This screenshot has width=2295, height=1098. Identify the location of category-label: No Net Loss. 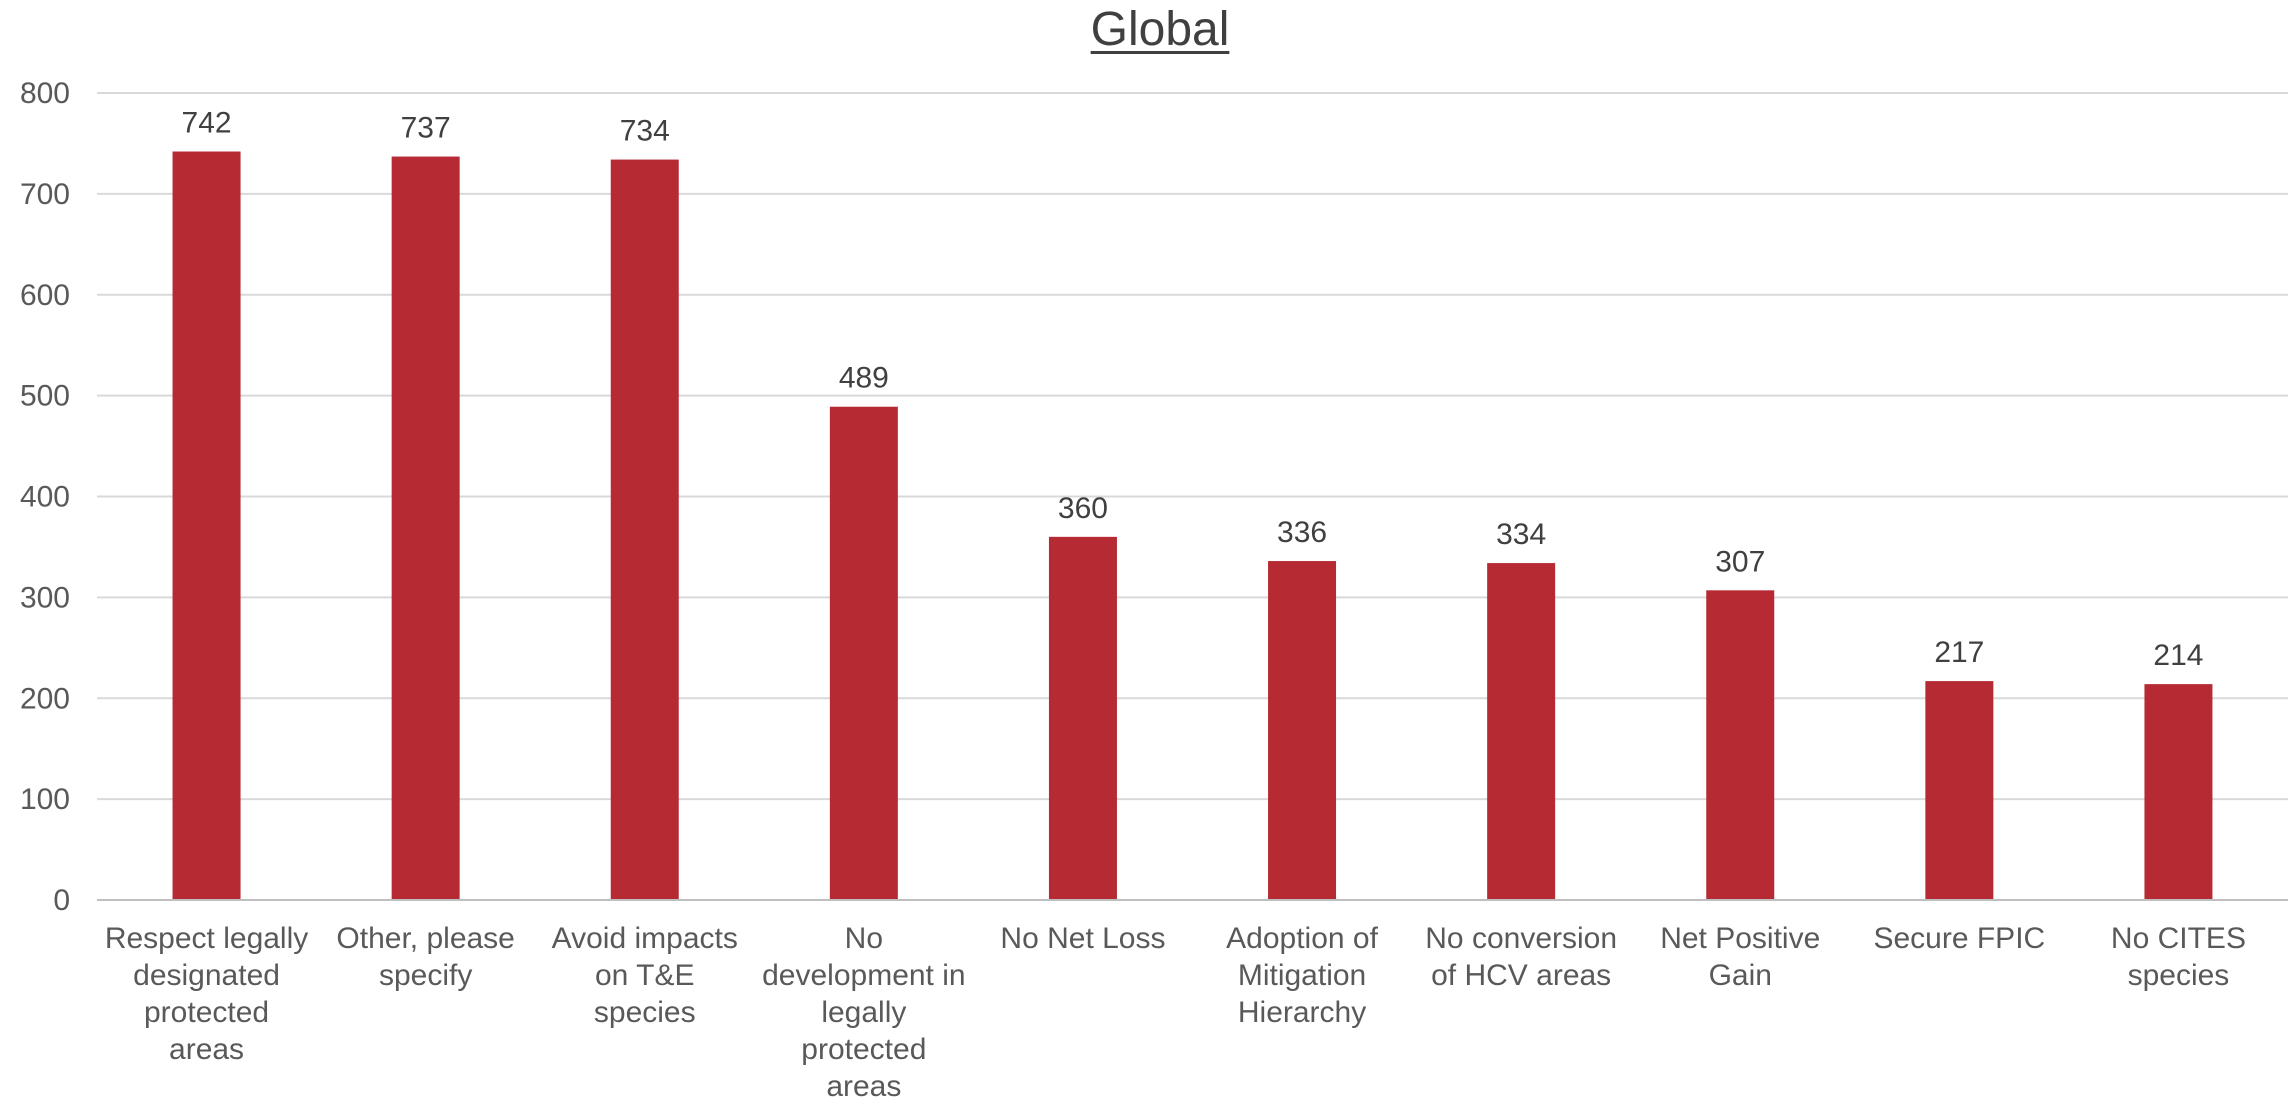
(1082, 938).